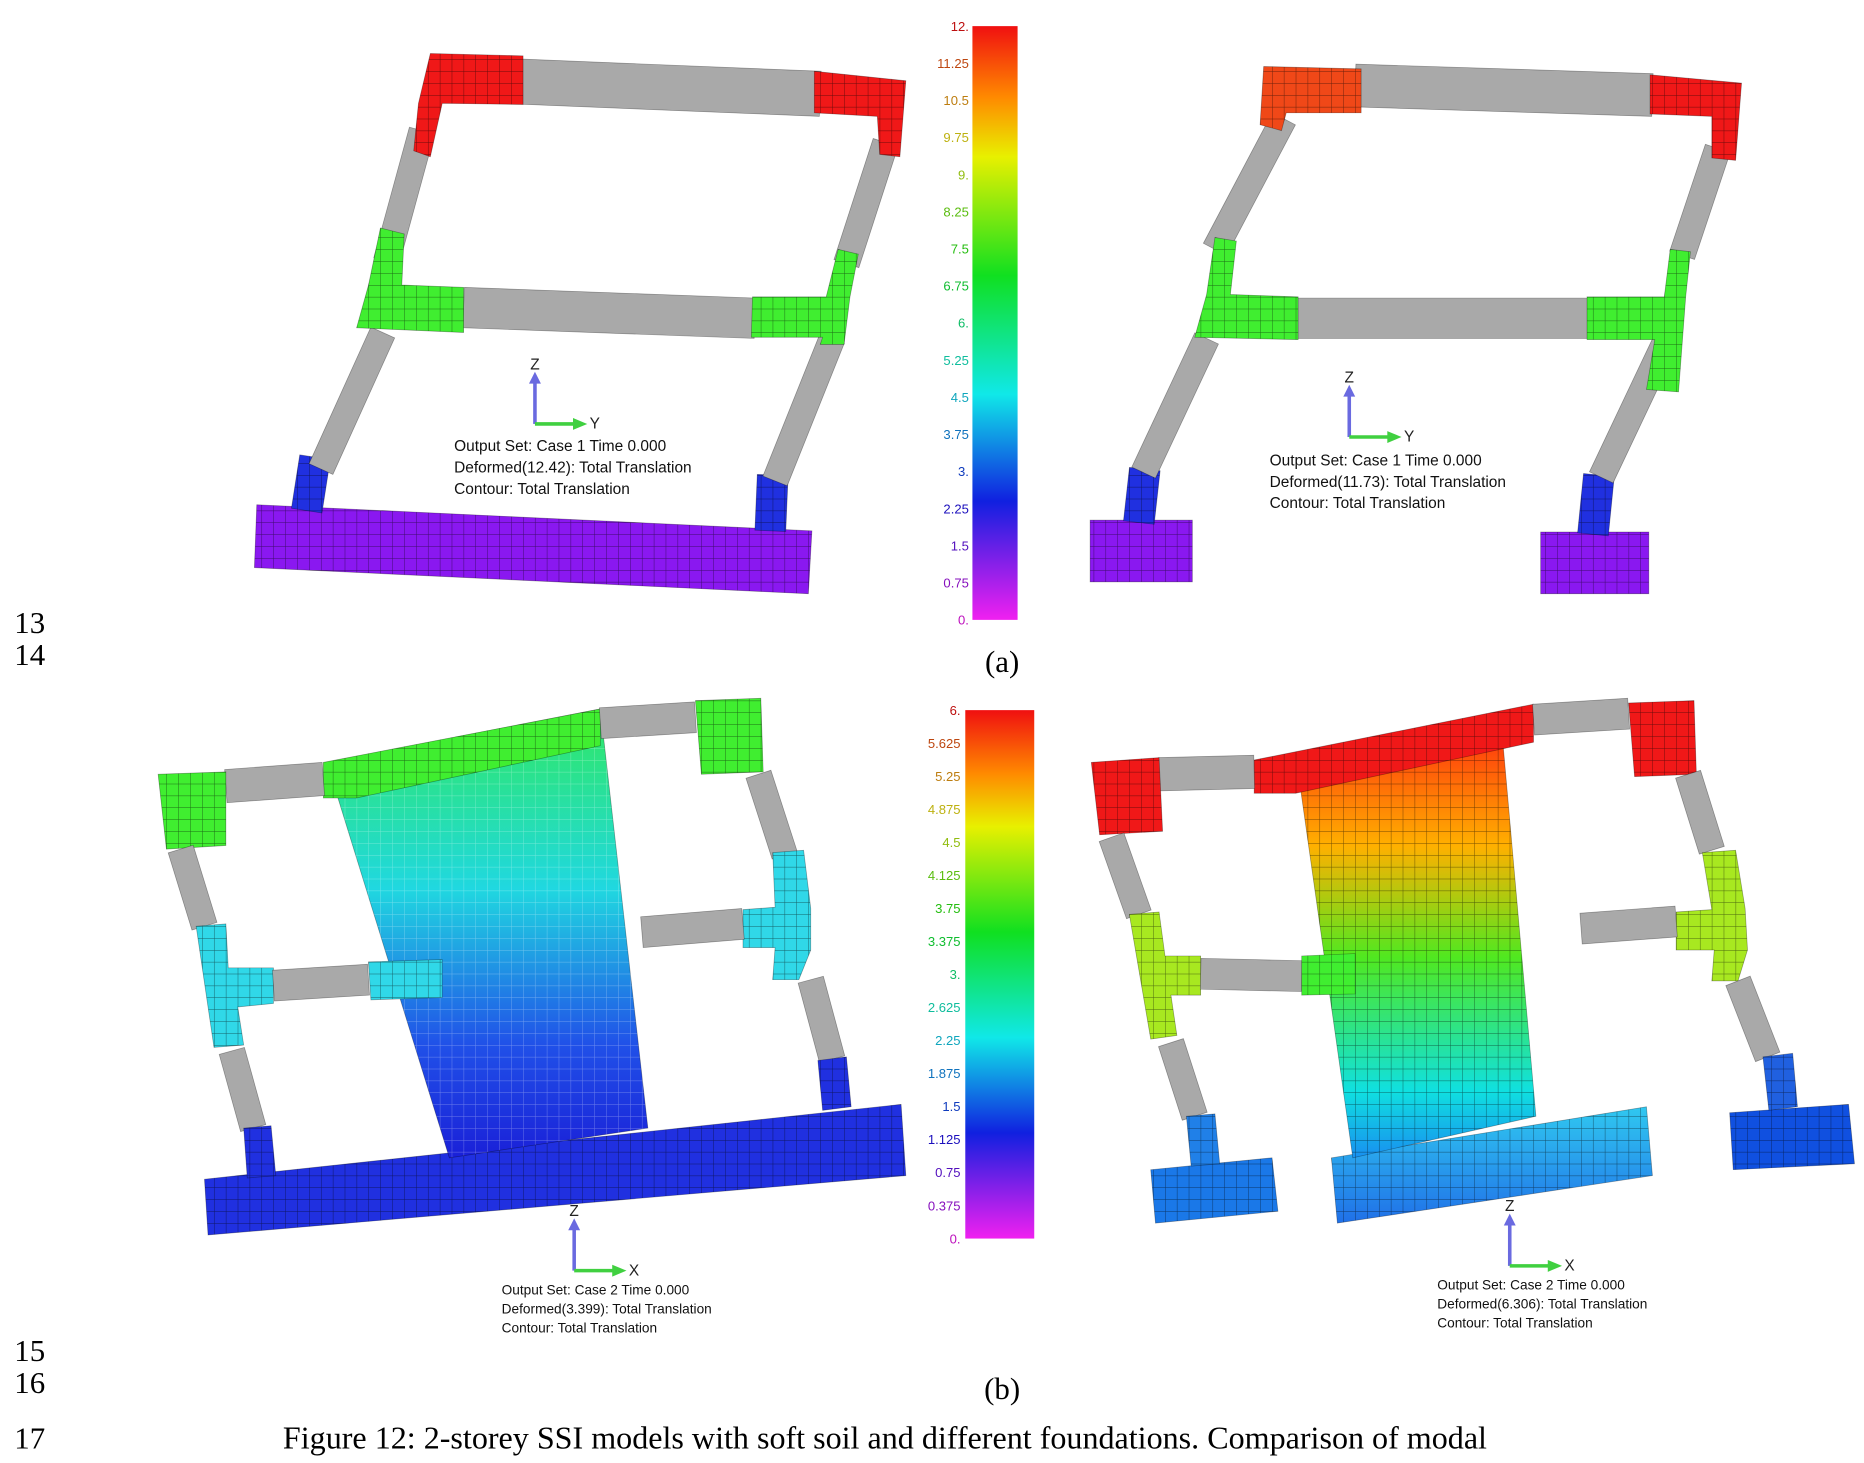 The height and width of the screenshot is (1463, 1864). Describe the element at coordinates (607, 1308) in the screenshot. I see `annotation: Deformed(3.399): Total Translation` at that location.